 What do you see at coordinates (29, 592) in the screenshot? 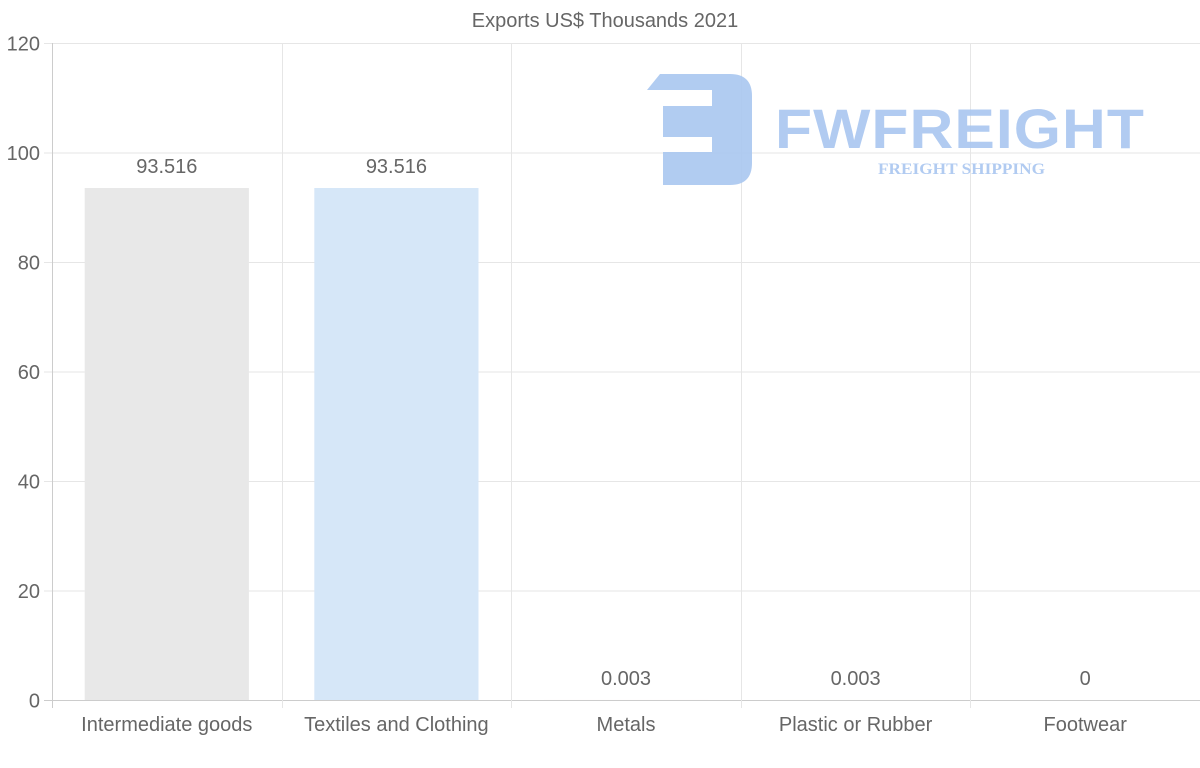
I see `y-tick-label: 20` at bounding box center [29, 592].